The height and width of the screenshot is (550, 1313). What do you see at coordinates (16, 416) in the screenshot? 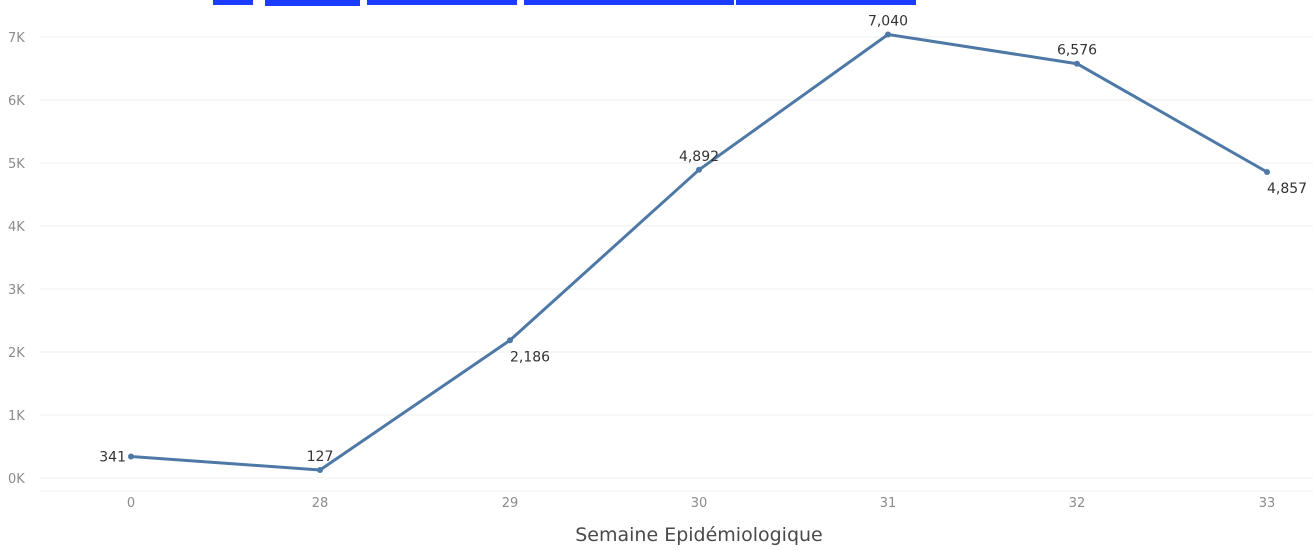
I see `y-tick-label: 1K` at bounding box center [16, 416].